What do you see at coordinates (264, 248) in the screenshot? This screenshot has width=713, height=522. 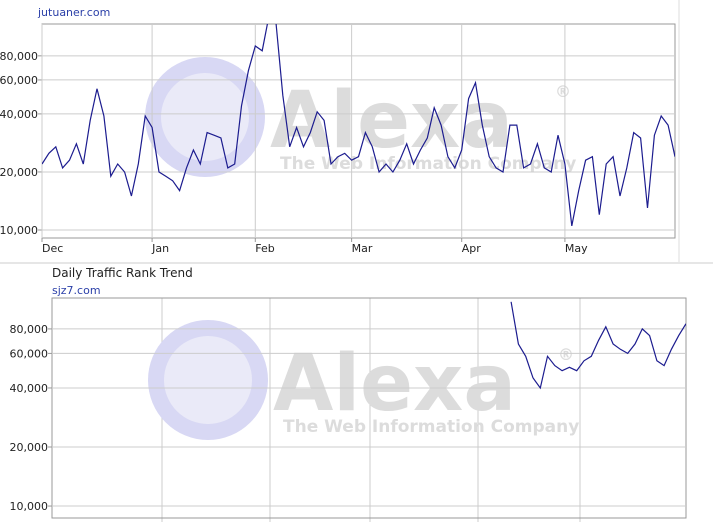 I see `x-tick-label: Feb` at bounding box center [264, 248].